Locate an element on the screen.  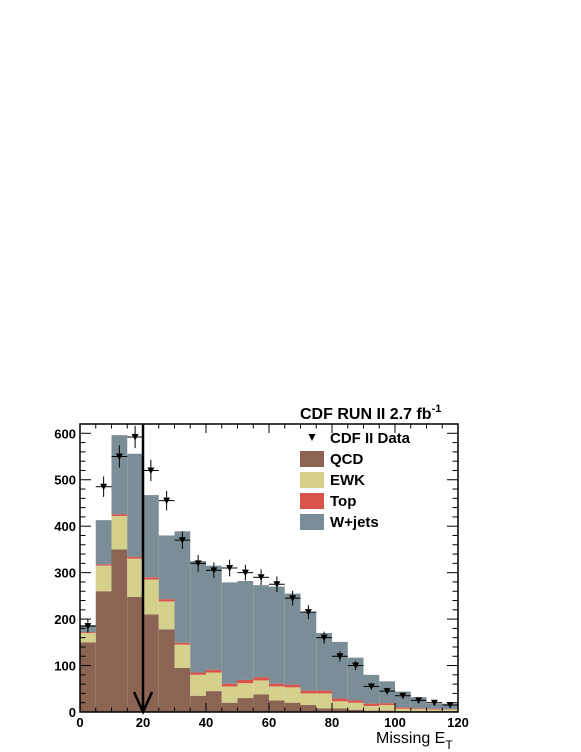
legend-label-ewk: EWK is located at coordinates (347, 480).